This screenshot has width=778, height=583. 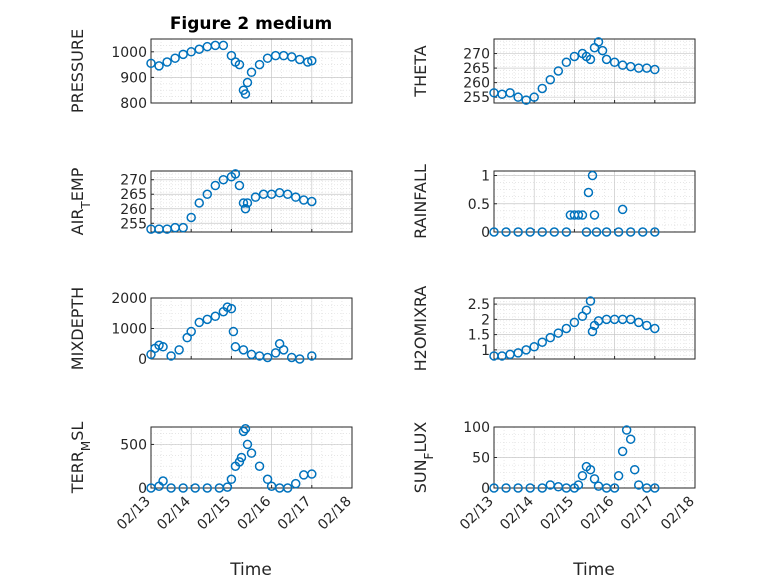 What do you see at coordinates (481, 459) in the screenshot?
I see `sun_flux-y-tick-label: 50` at bounding box center [481, 459].